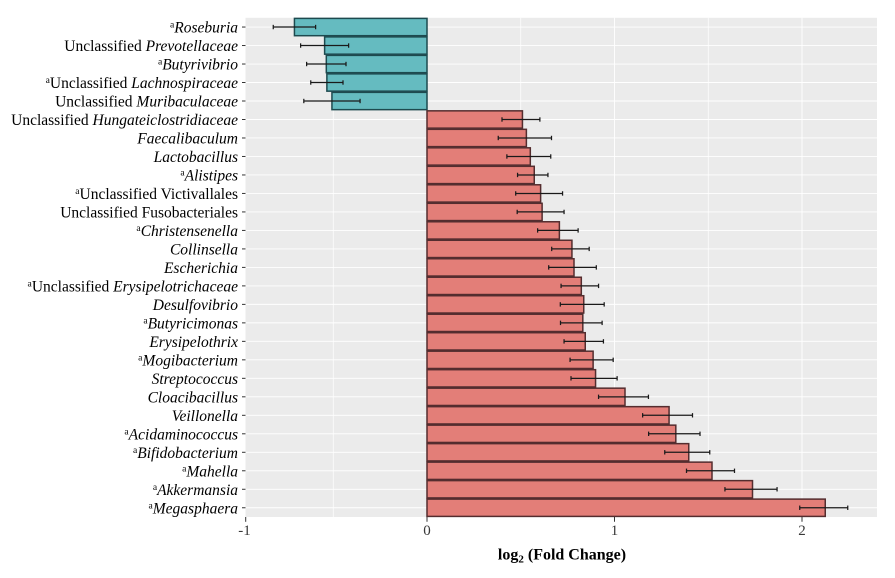 The height and width of the screenshot is (578, 895). What do you see at coordinates (193, 508) in the screenshot?
I see `svg-text: a​Megasphaera` at bounding box center [193, 508].